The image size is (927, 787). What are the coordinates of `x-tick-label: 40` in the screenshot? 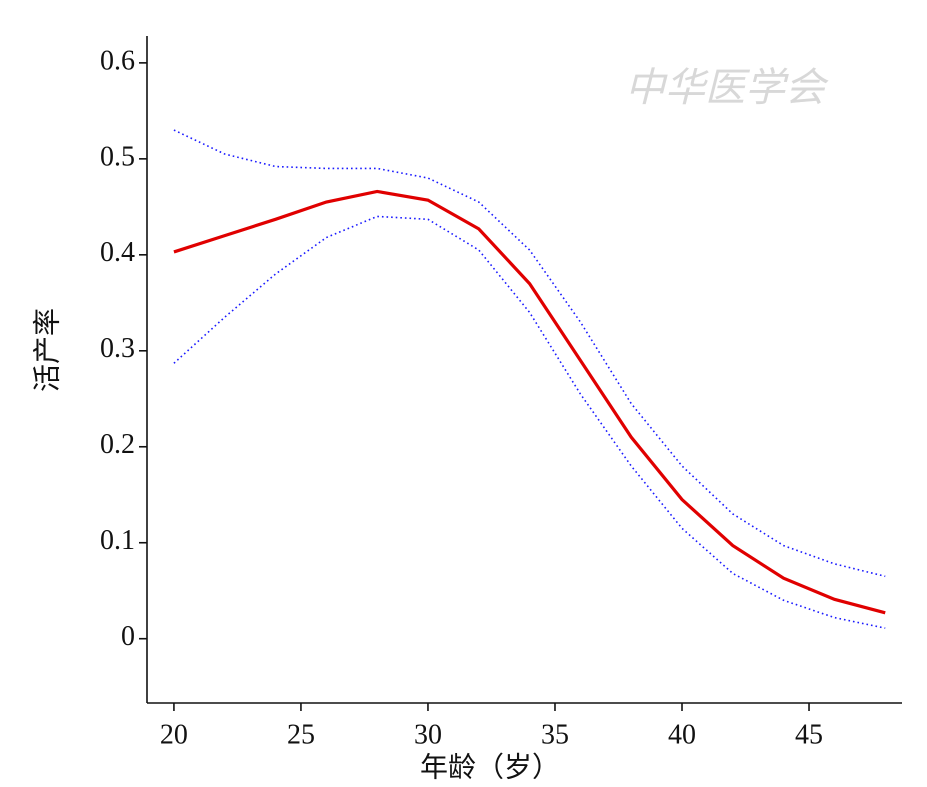 It's located at (682, 734).